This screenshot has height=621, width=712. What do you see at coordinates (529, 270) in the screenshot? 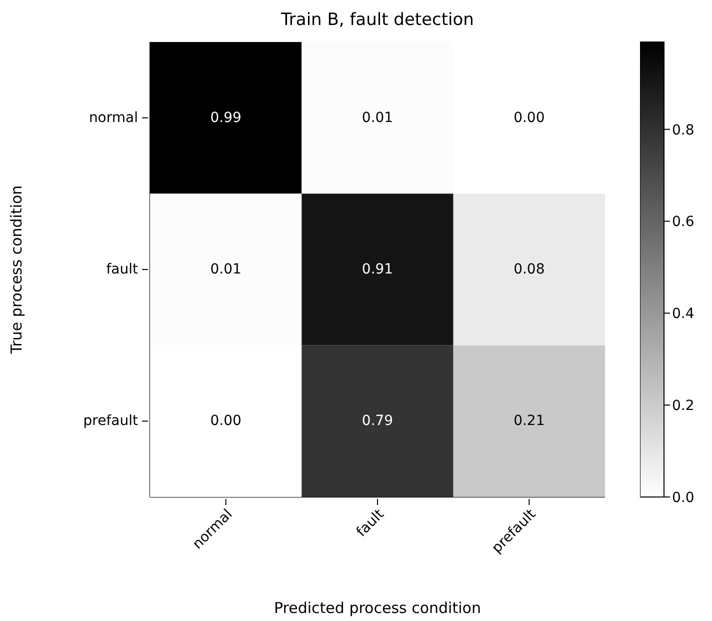
I see `data-label: 0.08` at bounding box center [529, 270].